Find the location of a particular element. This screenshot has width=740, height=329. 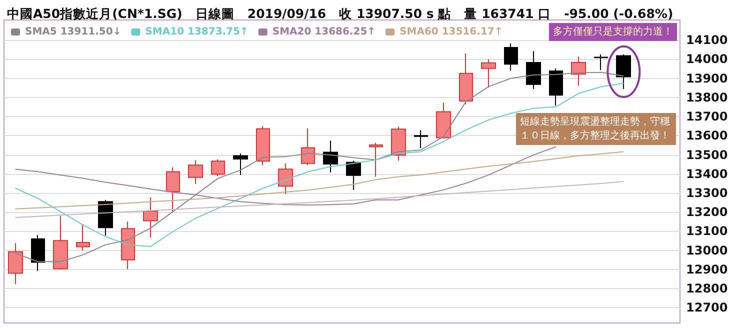

y-tick-label: 12900 is located at coordinates (707, 269).